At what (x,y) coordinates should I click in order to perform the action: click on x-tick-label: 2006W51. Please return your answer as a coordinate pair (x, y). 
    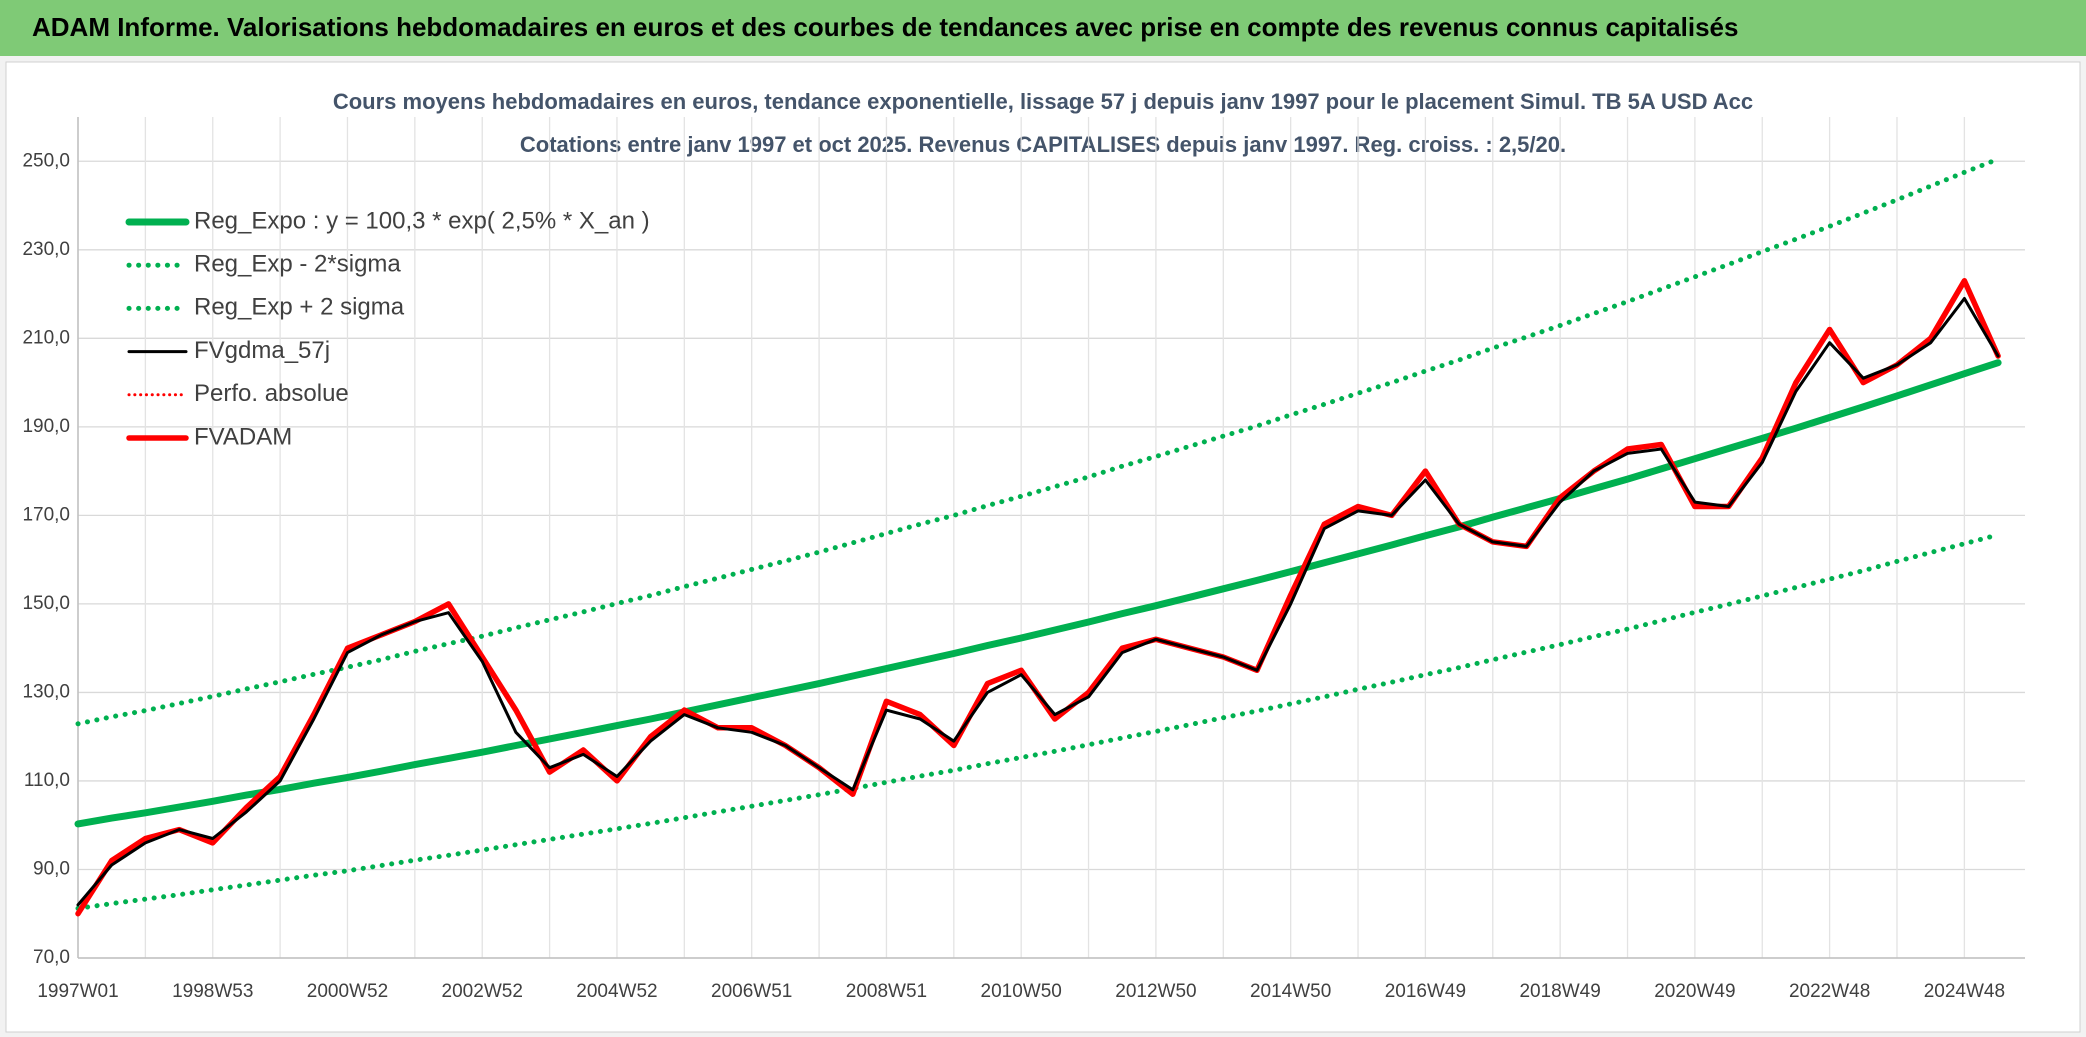
    Looking at the image, I should click on (751, 991).